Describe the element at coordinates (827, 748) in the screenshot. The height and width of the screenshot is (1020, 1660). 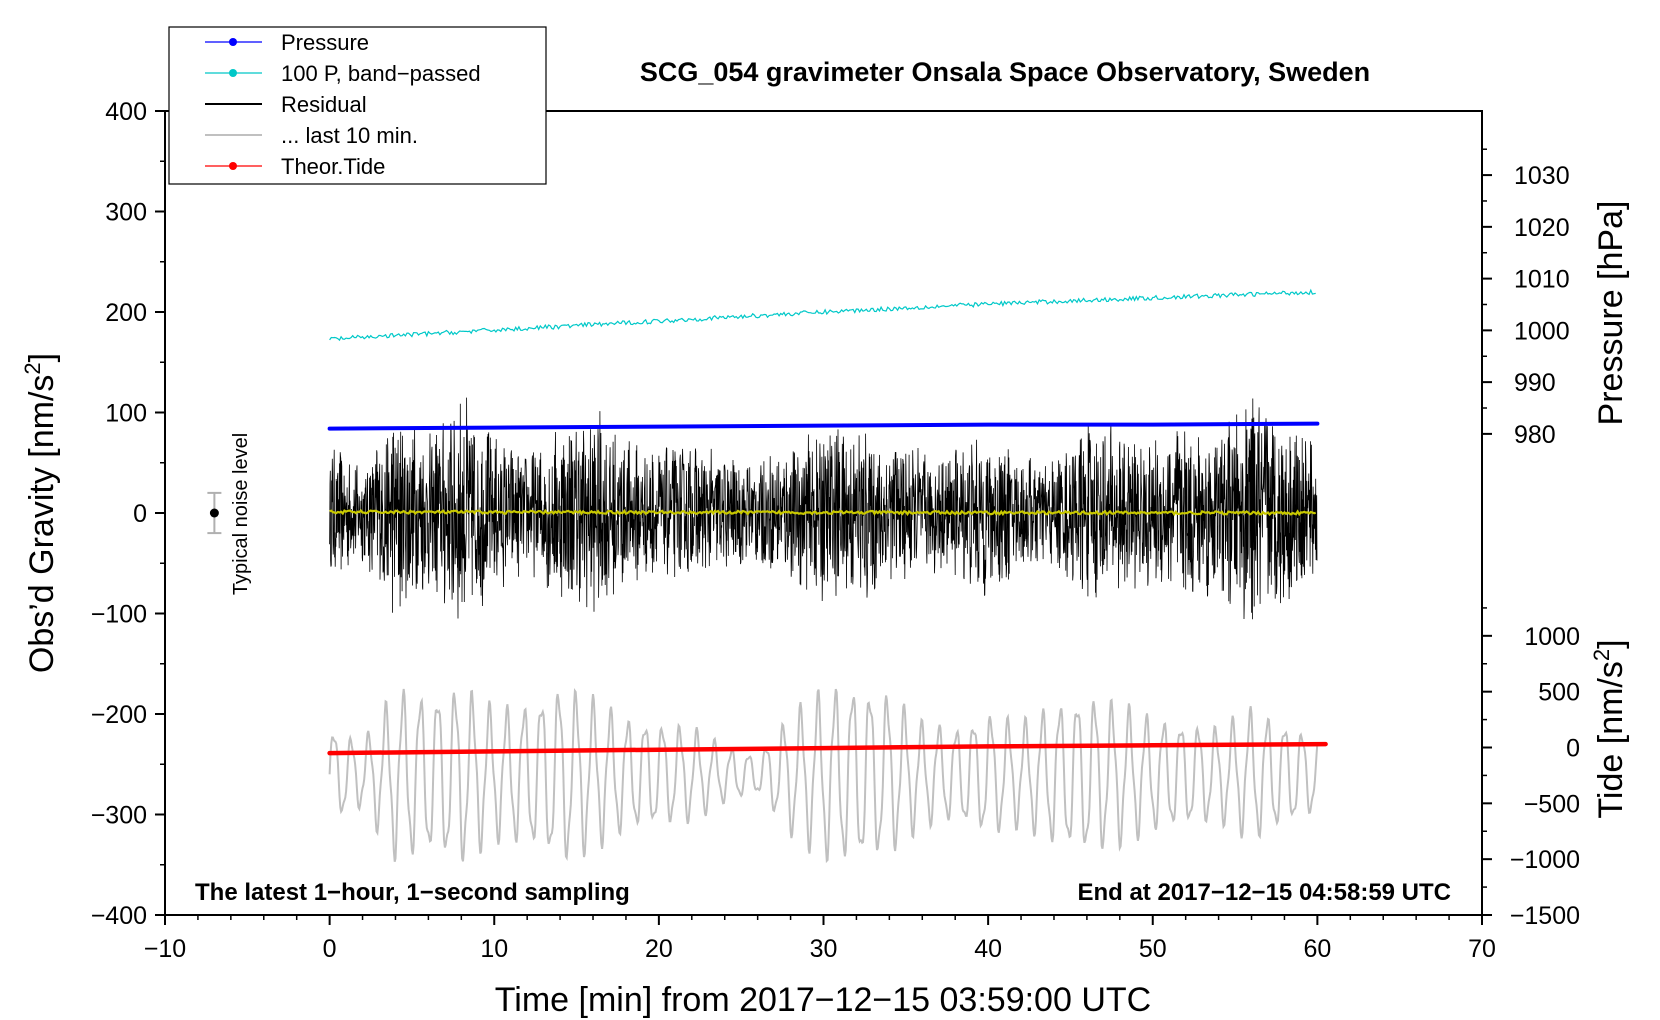
I see `series-theoretical-tide` at that location.